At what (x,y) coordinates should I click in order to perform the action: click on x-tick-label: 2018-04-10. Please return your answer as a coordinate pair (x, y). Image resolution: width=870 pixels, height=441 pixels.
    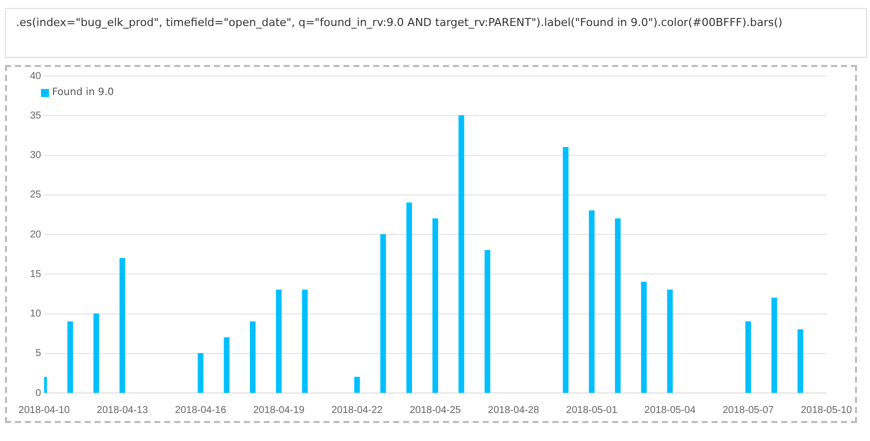
    Looking at the image, I should click on (44, 410).